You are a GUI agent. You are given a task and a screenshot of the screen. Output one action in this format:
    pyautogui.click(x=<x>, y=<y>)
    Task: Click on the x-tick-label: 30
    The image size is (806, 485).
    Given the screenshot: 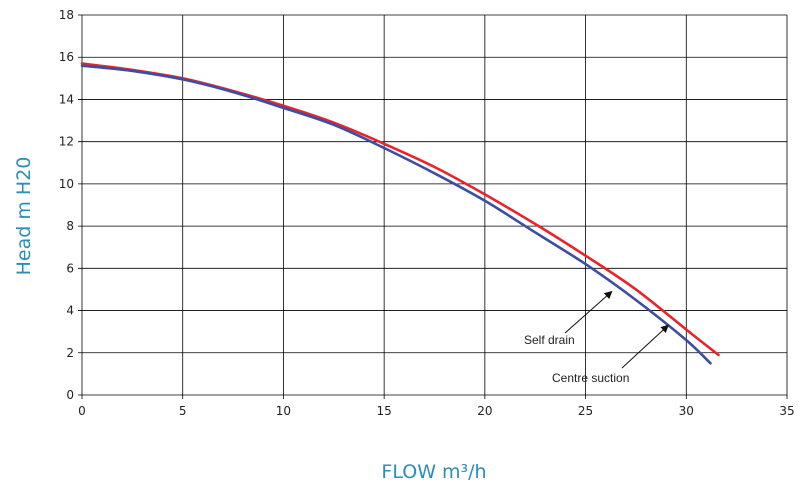 What is the action you would take?
    pyautogui.click(x=686, y=411)
    